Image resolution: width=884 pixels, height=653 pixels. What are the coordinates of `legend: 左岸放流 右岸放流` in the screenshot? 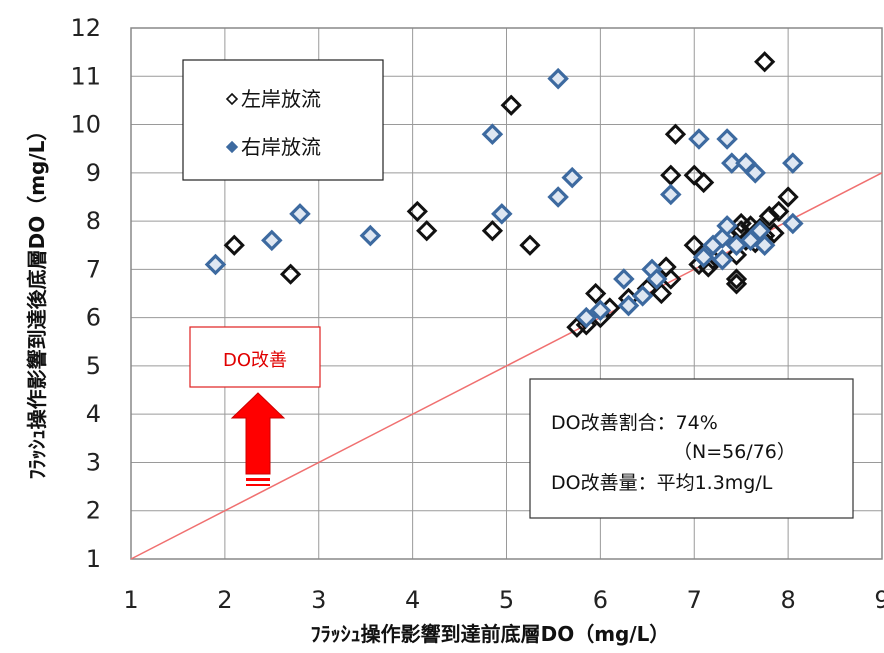 It's located at (283, 120).